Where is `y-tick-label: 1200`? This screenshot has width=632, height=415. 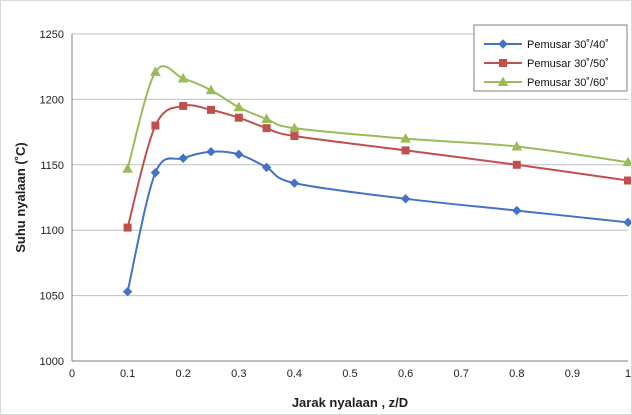 y-tick-label: 1200 is located at coordinates (52, 100).